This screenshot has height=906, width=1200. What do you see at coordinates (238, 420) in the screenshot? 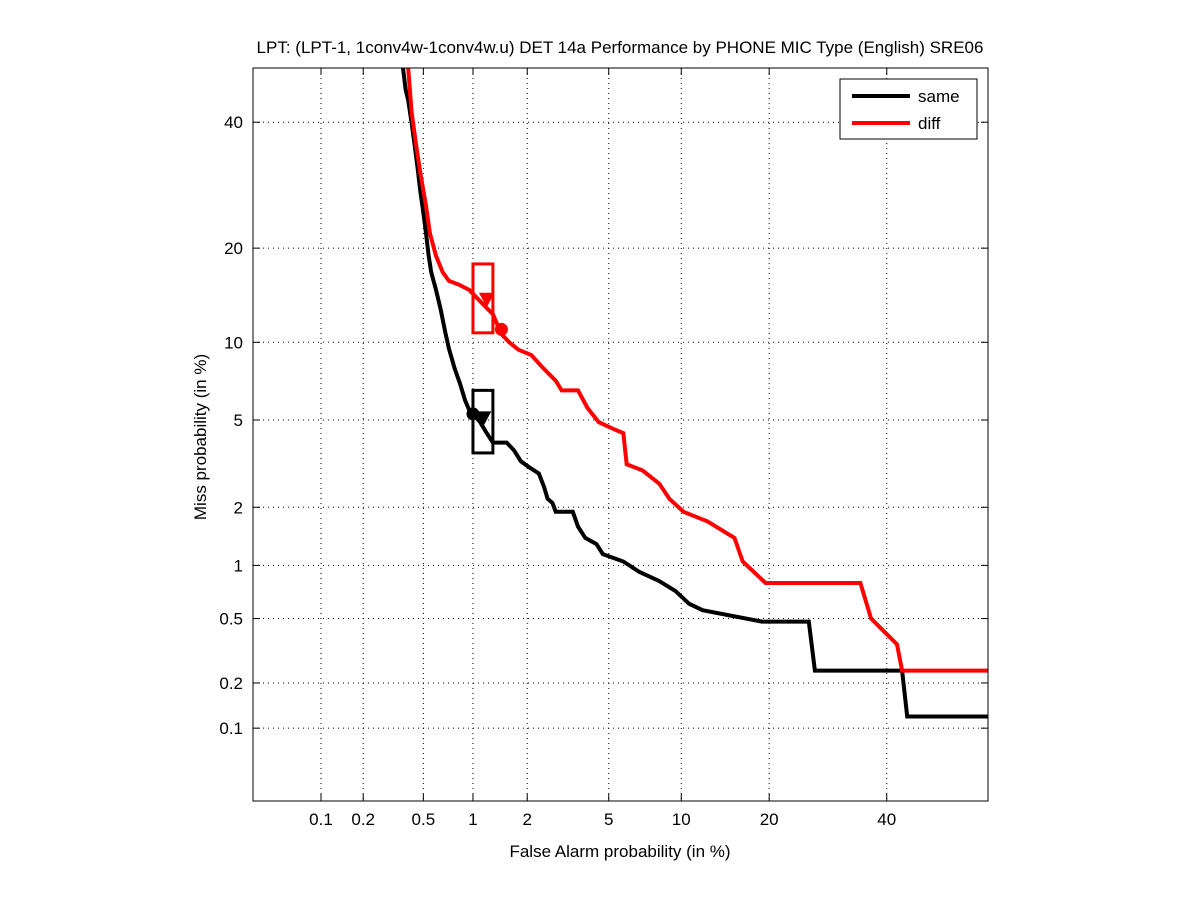
I see `y-tick-label: 5` at bounding box center [238, 420].